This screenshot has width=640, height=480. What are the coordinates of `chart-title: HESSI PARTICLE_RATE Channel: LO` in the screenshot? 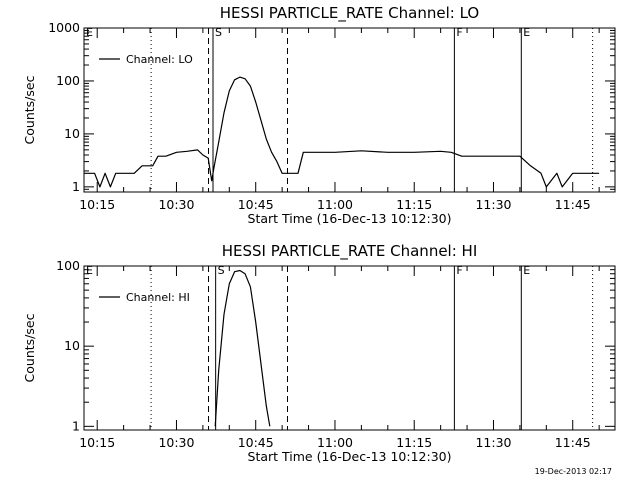 It's located at (349, 13).